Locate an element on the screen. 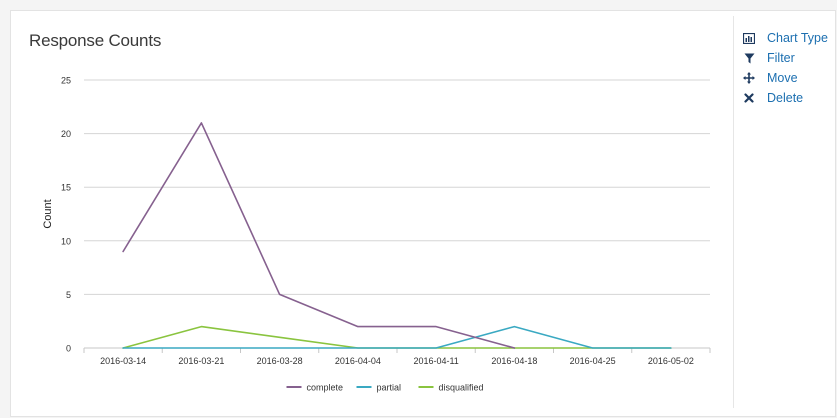 This screenshot has width=837, height=418. x-tick-label: 2016-03-28 is located at coordinates (280, 361).